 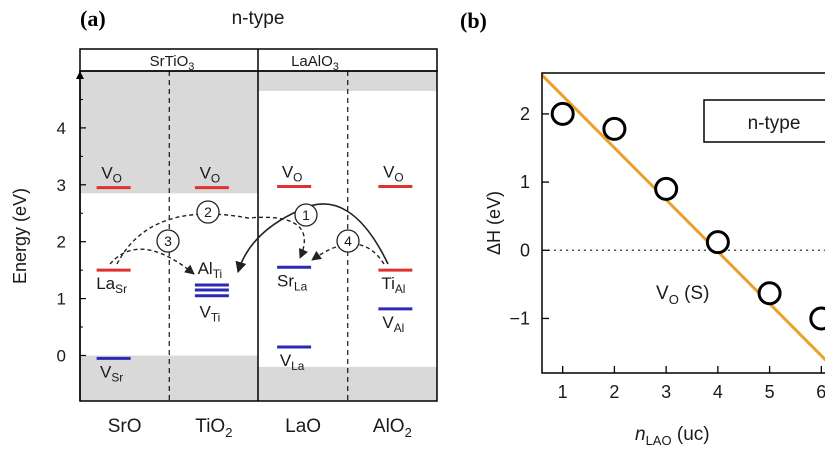 I want to click on energy-tick-label: 1, so click(x=61, y=299).